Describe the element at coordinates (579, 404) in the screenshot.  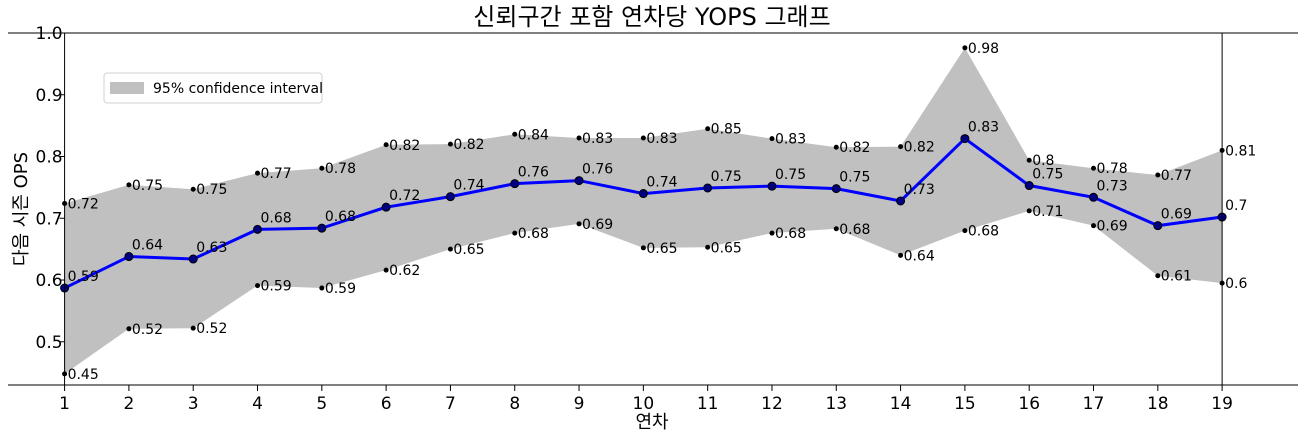
I see `x-tick-label: 9` at that location.